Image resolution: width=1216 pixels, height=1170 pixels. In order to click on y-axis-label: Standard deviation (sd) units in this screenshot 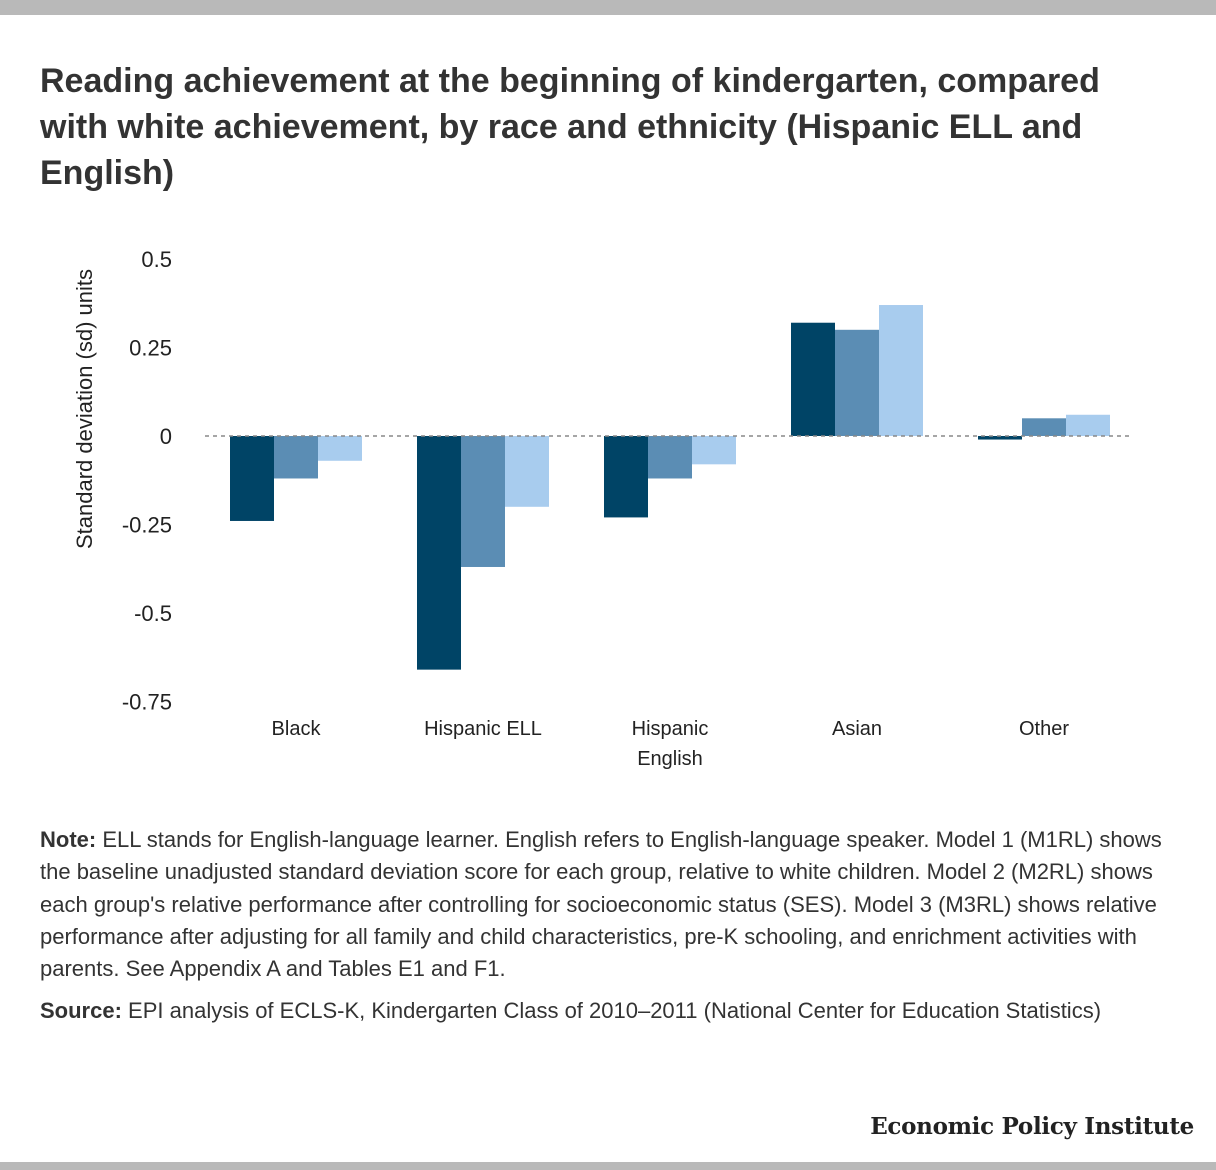, I will do `click(84, 409)`.